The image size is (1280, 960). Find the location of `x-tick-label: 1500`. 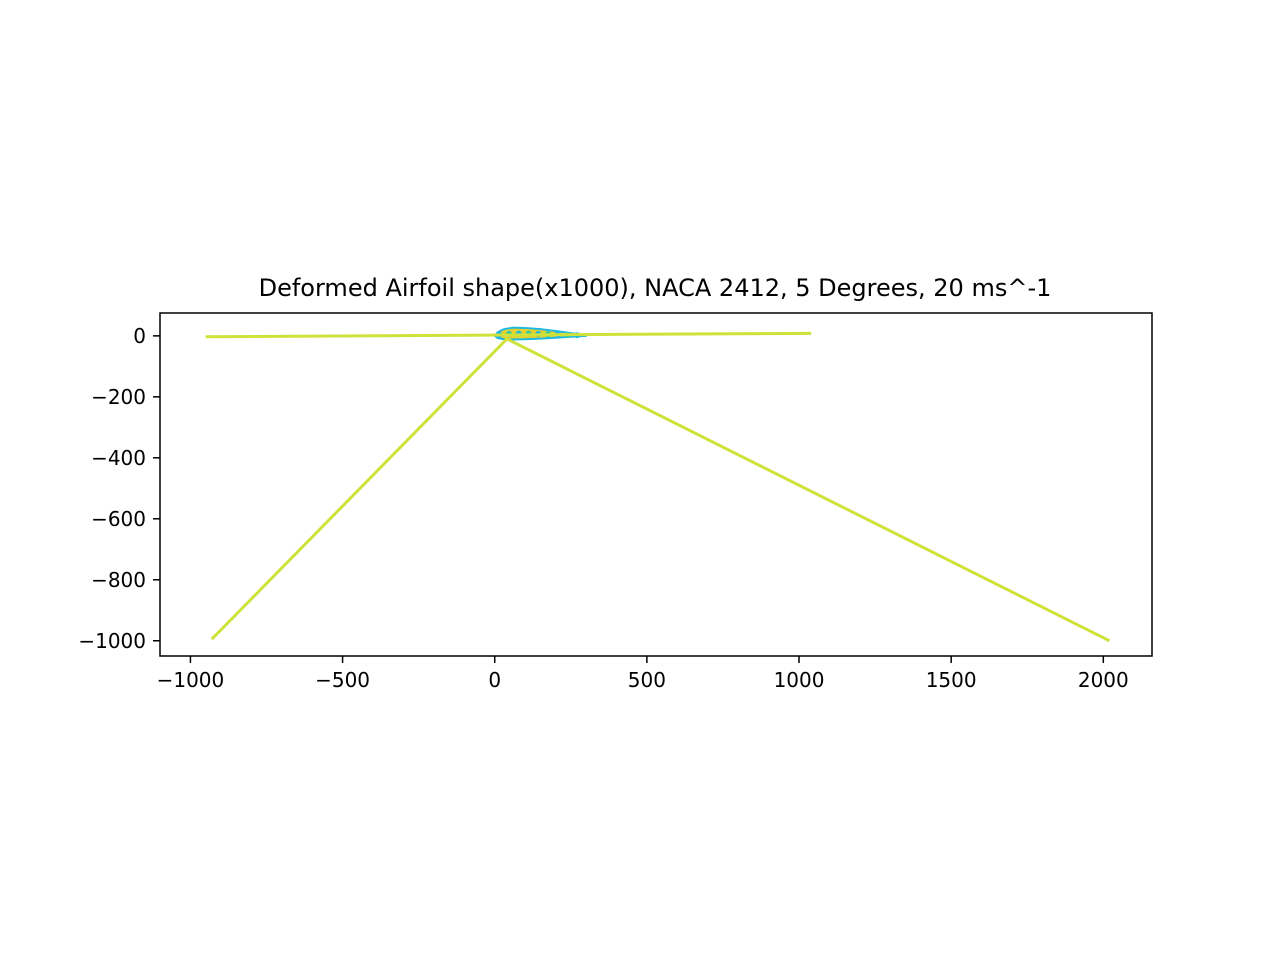

x-tick-label: 1500 is located at coordinates (951, 680).